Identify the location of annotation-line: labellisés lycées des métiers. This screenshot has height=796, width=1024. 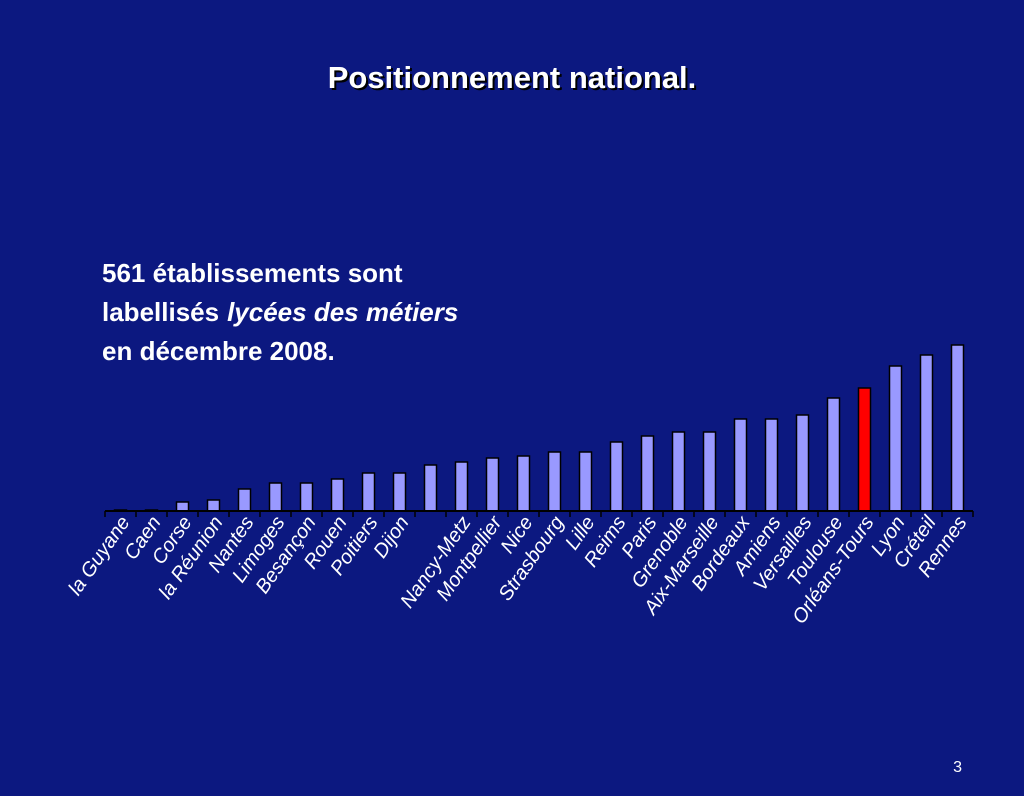
(280, 312).